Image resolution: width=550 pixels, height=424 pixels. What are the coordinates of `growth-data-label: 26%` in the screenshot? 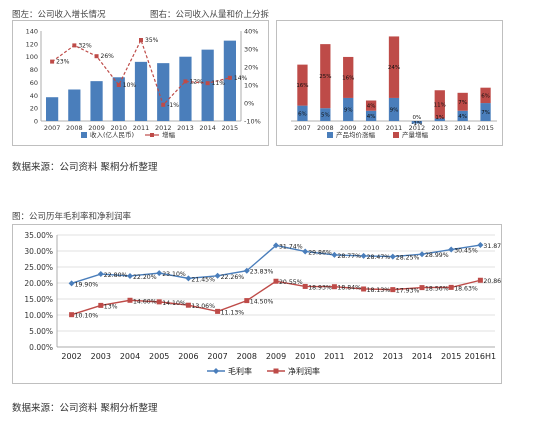 It's located at (108, 56).